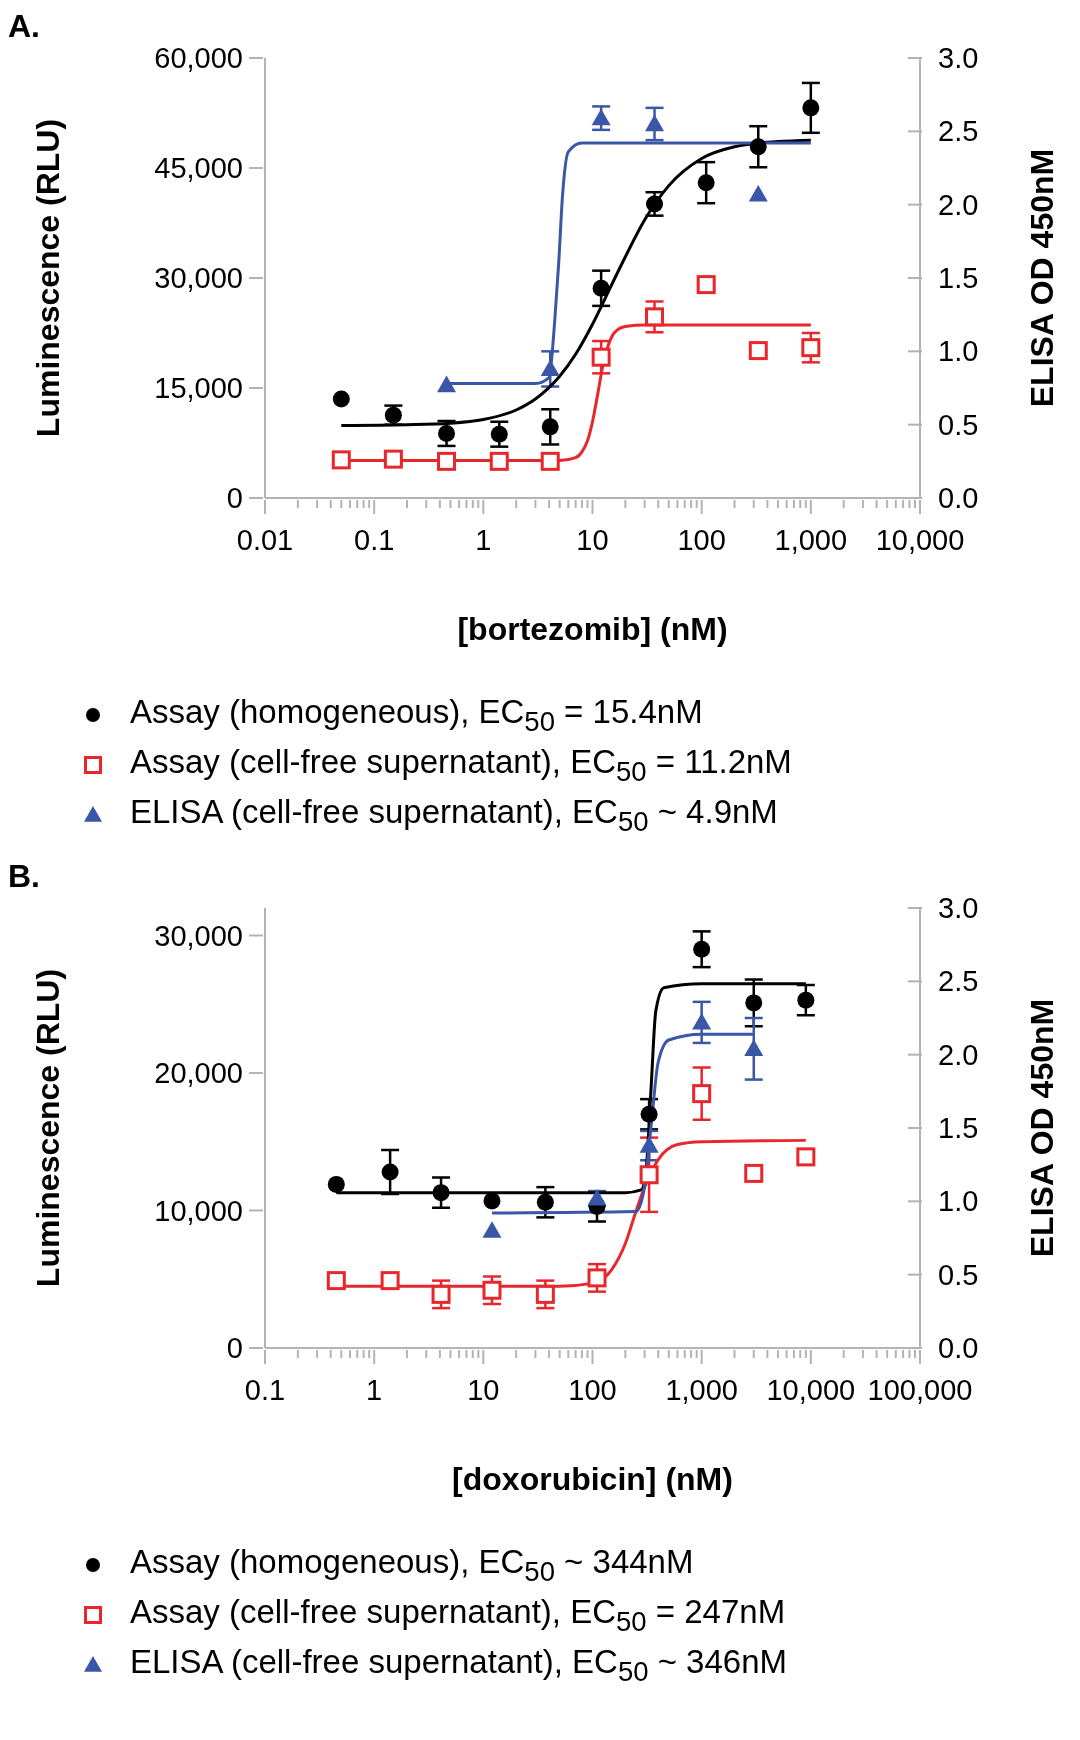 Image resolution: width=1080 pixels, height=1740 pixels. I want to click on legend-label: ELISA (cell-free supernatant), EC$_{50}$ ~ 346nM, so click(459, 1665).